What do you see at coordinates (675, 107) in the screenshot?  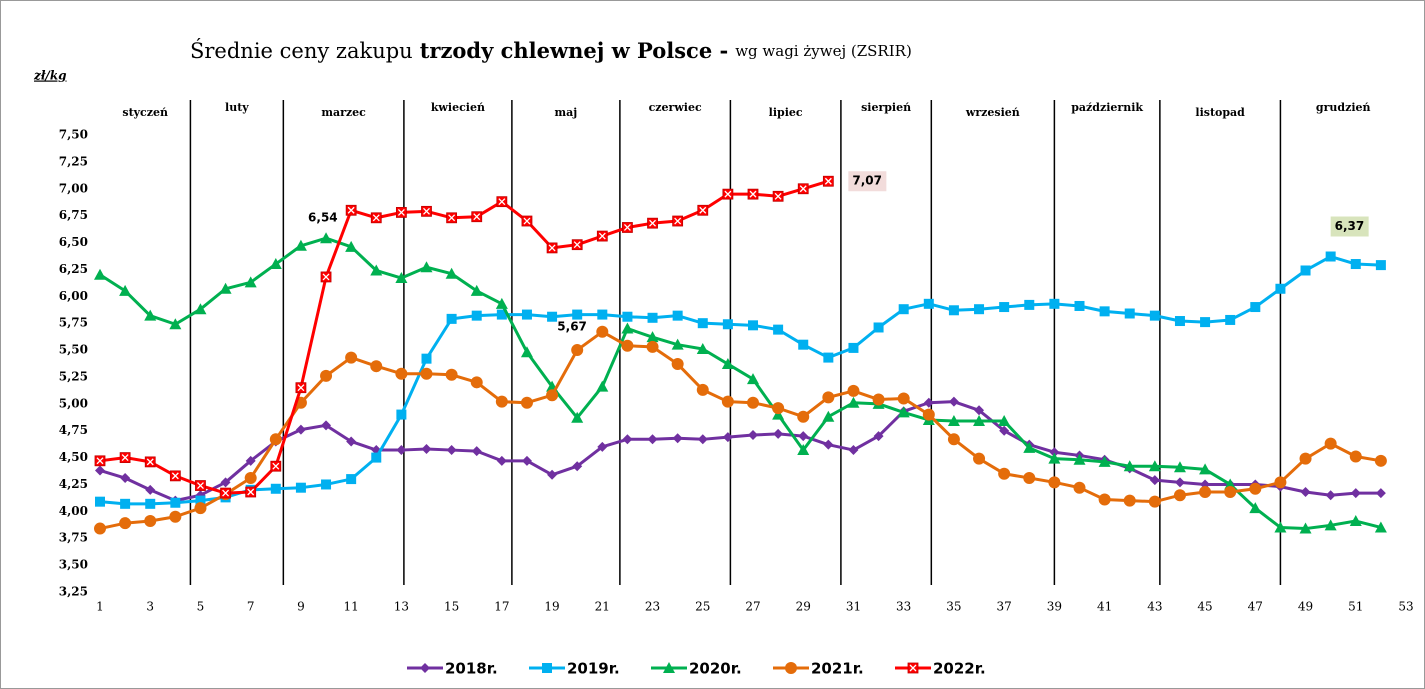 I see `month-label: czerwiec` at bounding box center [675, 107].